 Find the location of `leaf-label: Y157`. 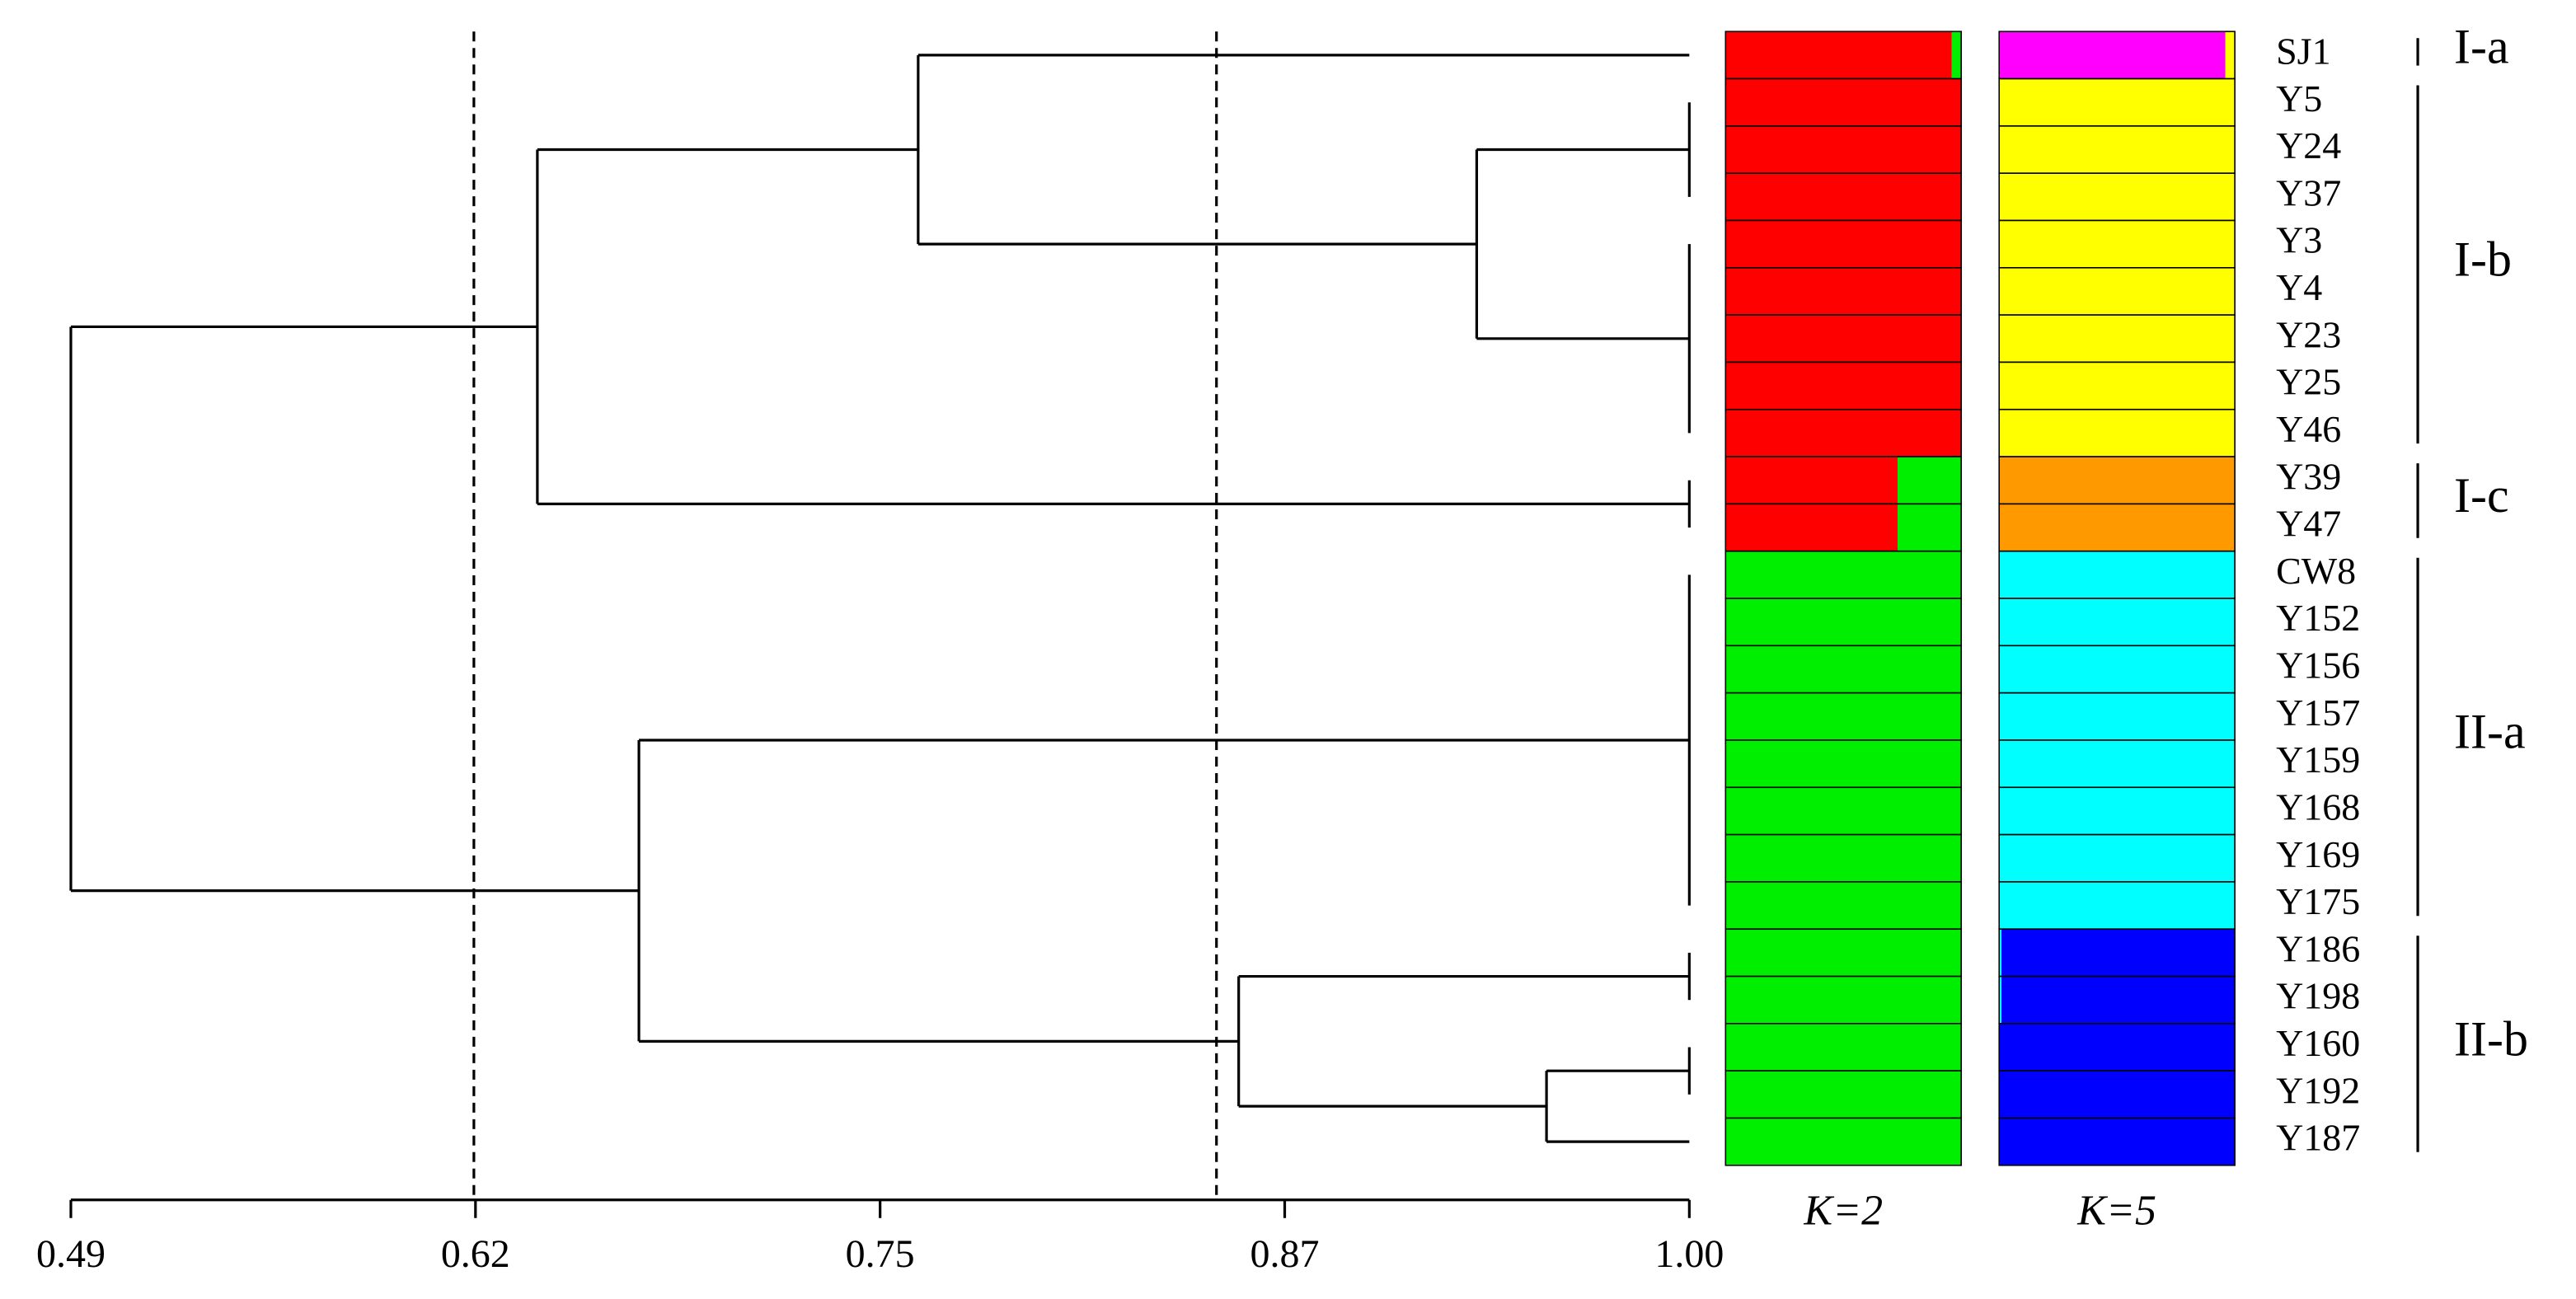

leaf-label: Y157 is located at coordinates (2318, 713).